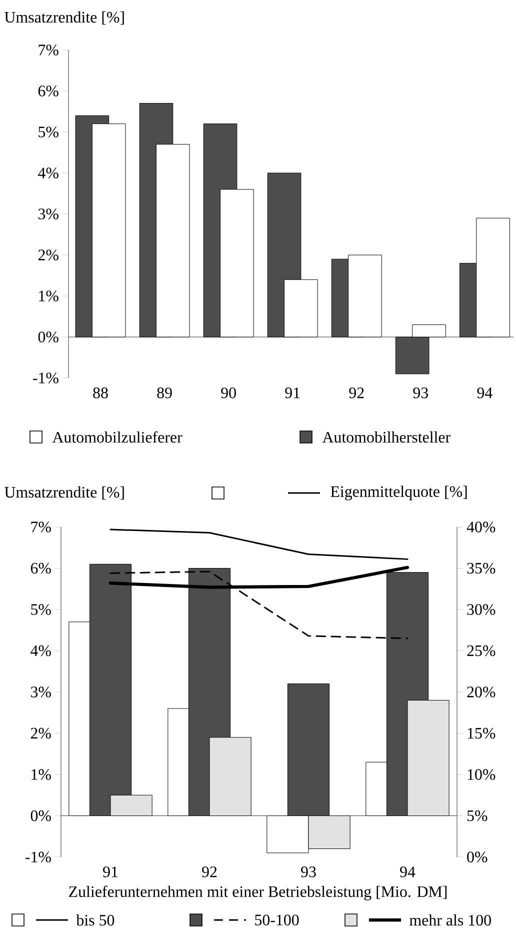  Describe the element at coordinates (482, 733) in the screenshot. I see `y2-tick-label: 15%` at that location.